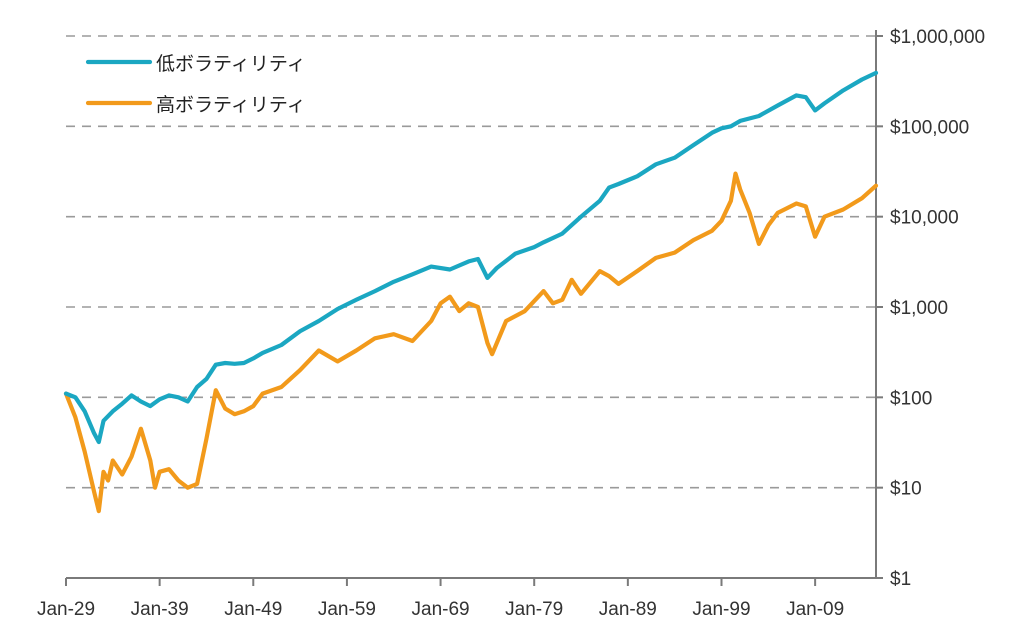 This screenshot has height=630, width=1024. What do you see at coordinates (924, 218) in the screenshot?
I see `y-tick-label: $10,000` at bounding box center [924, 218].